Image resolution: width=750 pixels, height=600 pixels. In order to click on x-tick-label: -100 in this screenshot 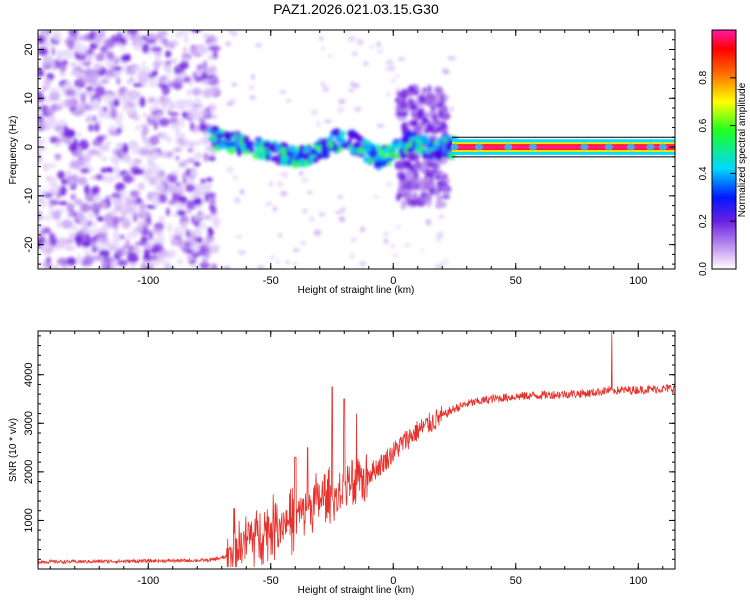, I will do `click(148, 281)`.